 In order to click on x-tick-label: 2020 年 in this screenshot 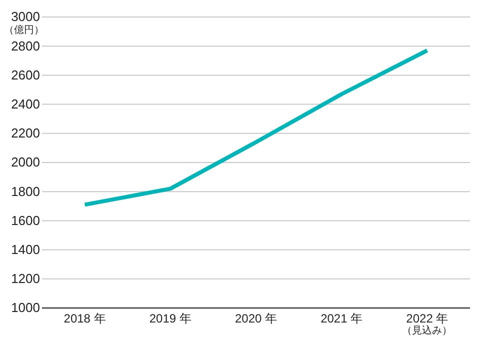, I will do `click(256, 319)`.